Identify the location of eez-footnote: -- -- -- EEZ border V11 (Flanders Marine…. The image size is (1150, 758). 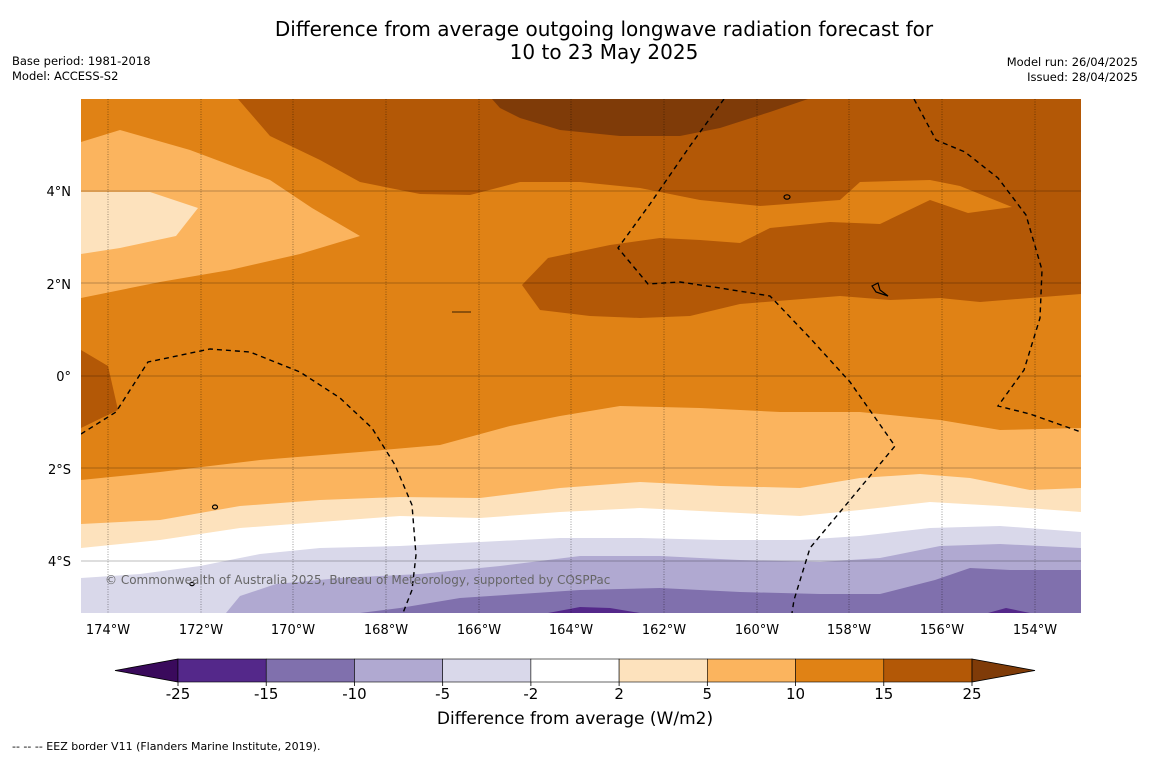
(166, 746).